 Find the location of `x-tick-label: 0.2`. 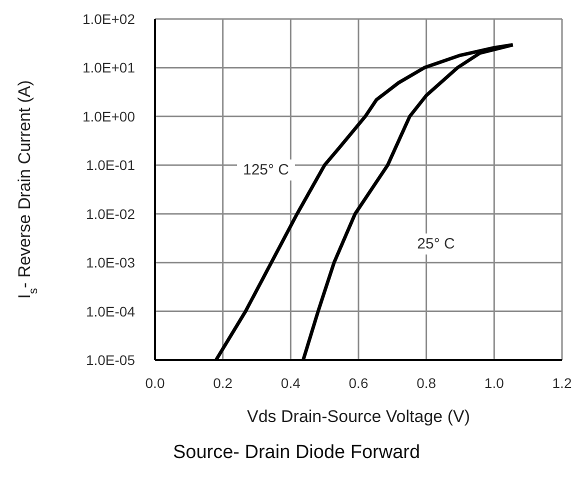

x-tick-label: 0.2 is located at coordinates (223, 382).